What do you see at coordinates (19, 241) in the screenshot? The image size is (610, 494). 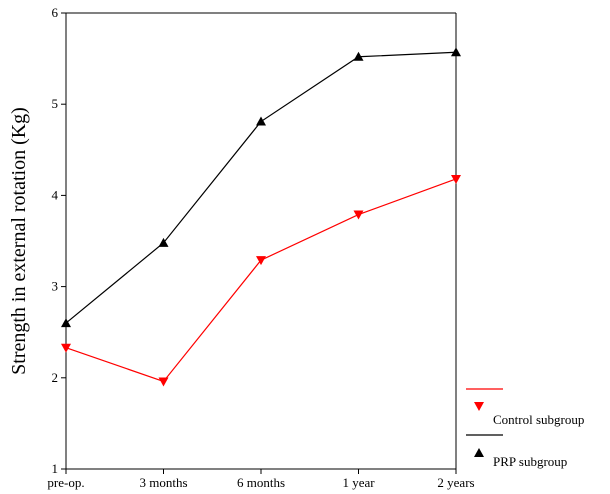 I see `y-axis-label: Strength in external rotation (Kg)` at bounding box center [19, 241].